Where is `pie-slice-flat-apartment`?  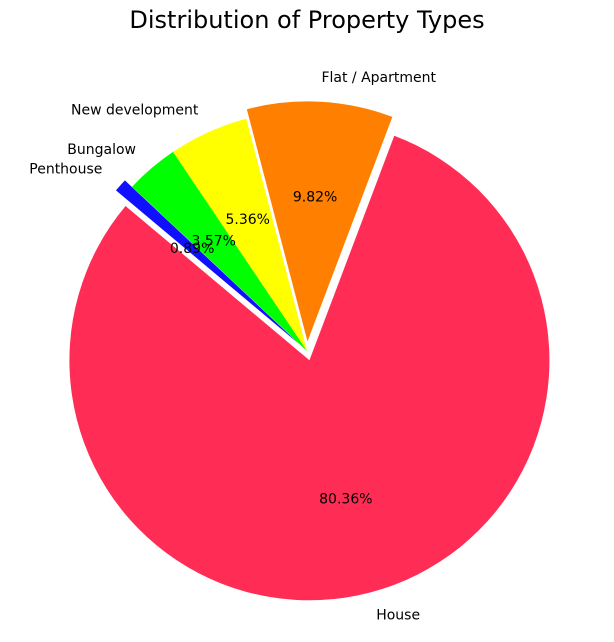 pie-slice-flat-apartment is located at coordinates (319, 221).